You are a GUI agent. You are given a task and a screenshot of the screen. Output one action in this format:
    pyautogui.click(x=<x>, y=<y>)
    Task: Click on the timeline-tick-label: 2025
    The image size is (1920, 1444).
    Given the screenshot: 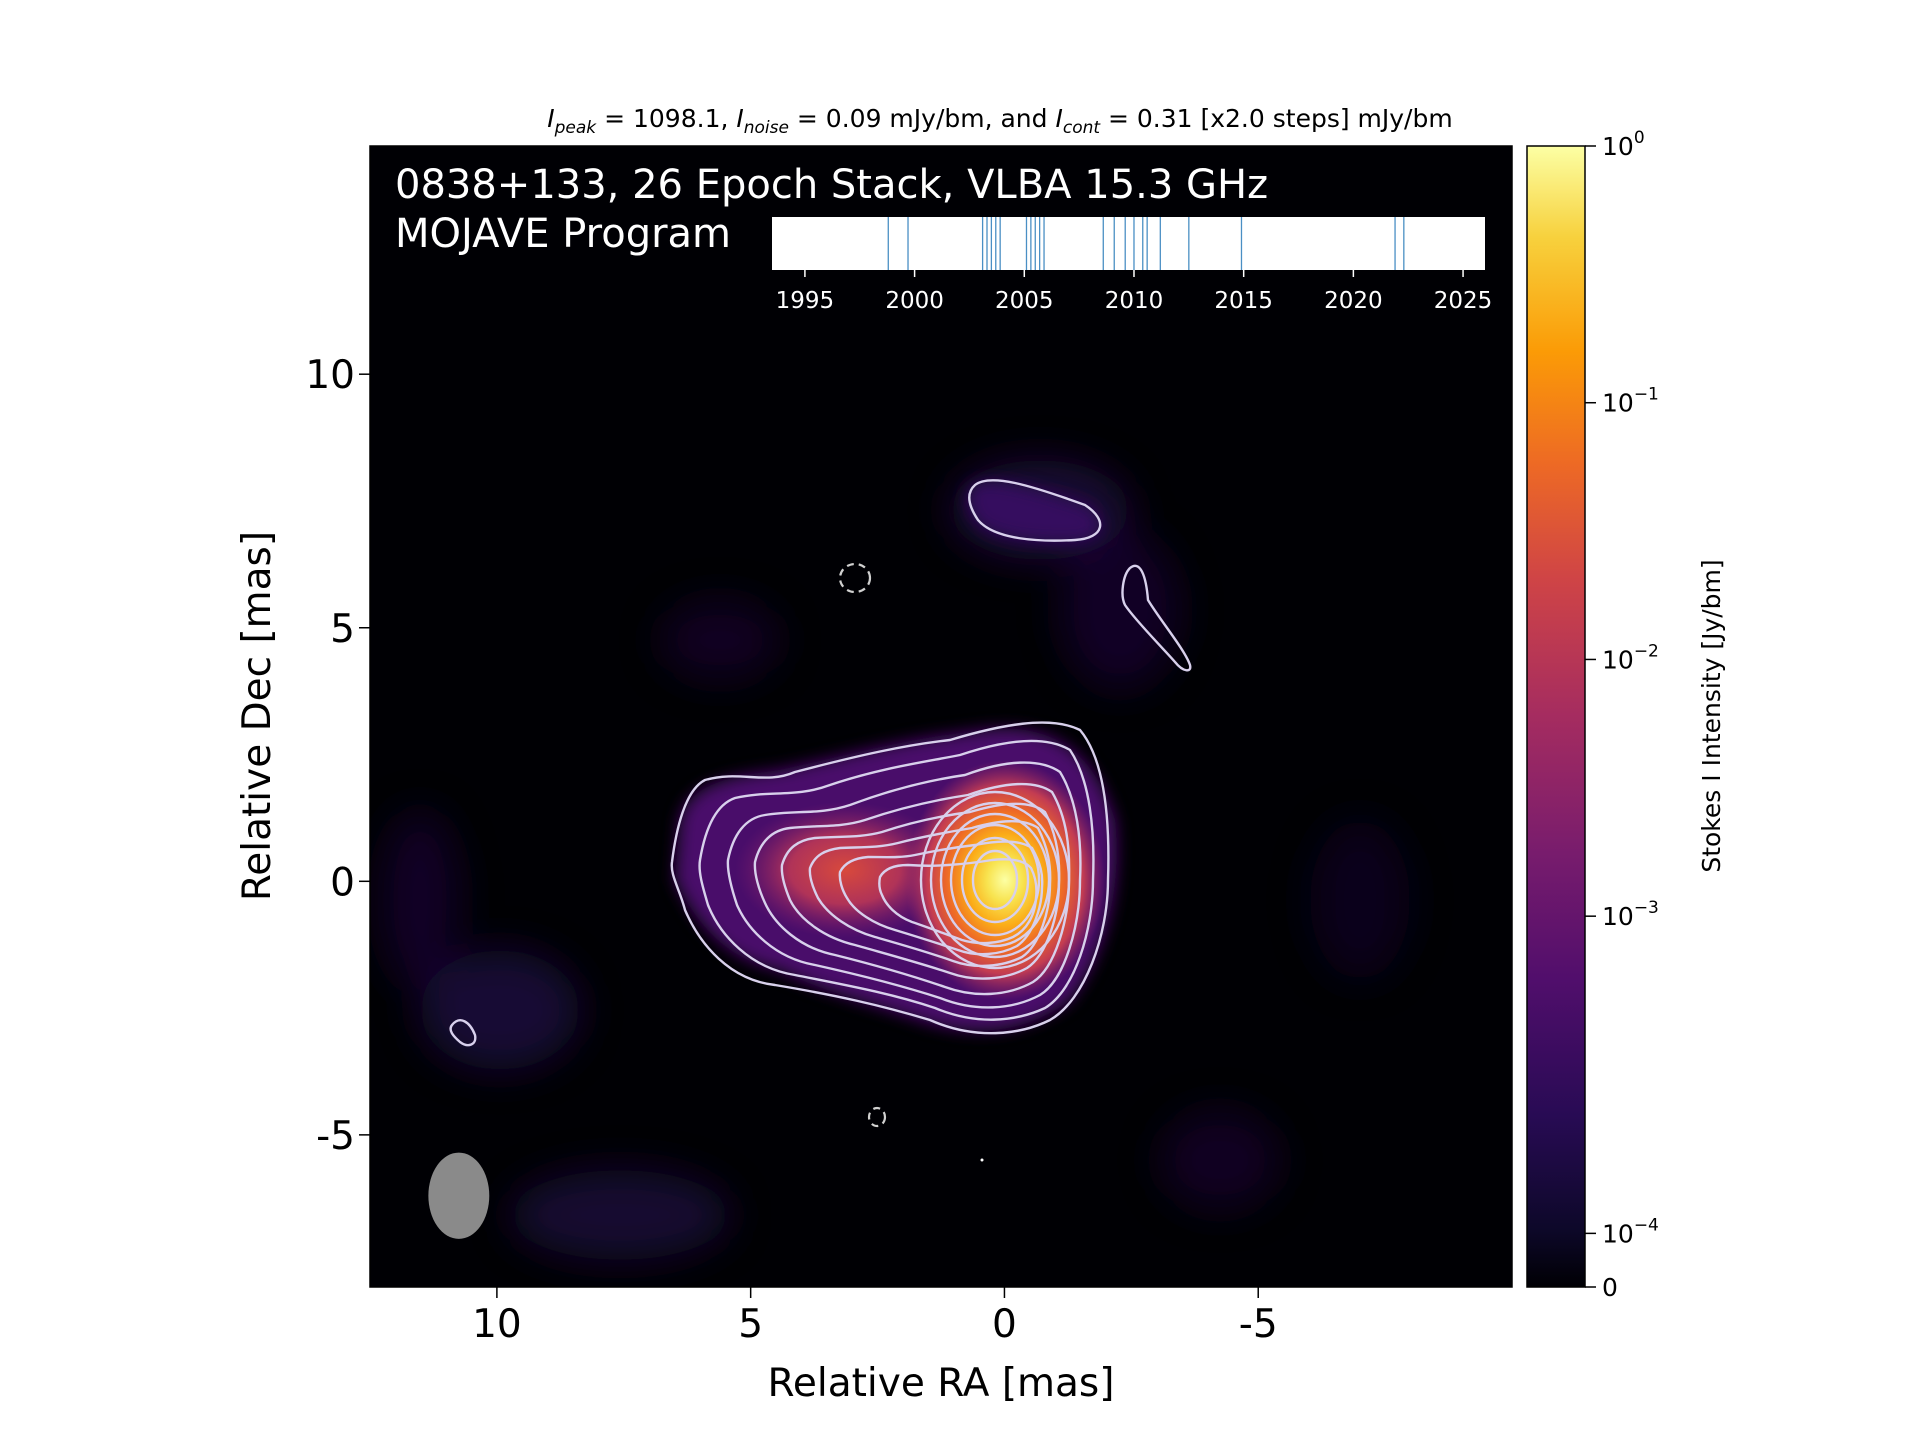 What is the action you would take?
    pyautogui.click(x=1463, y=301)
    